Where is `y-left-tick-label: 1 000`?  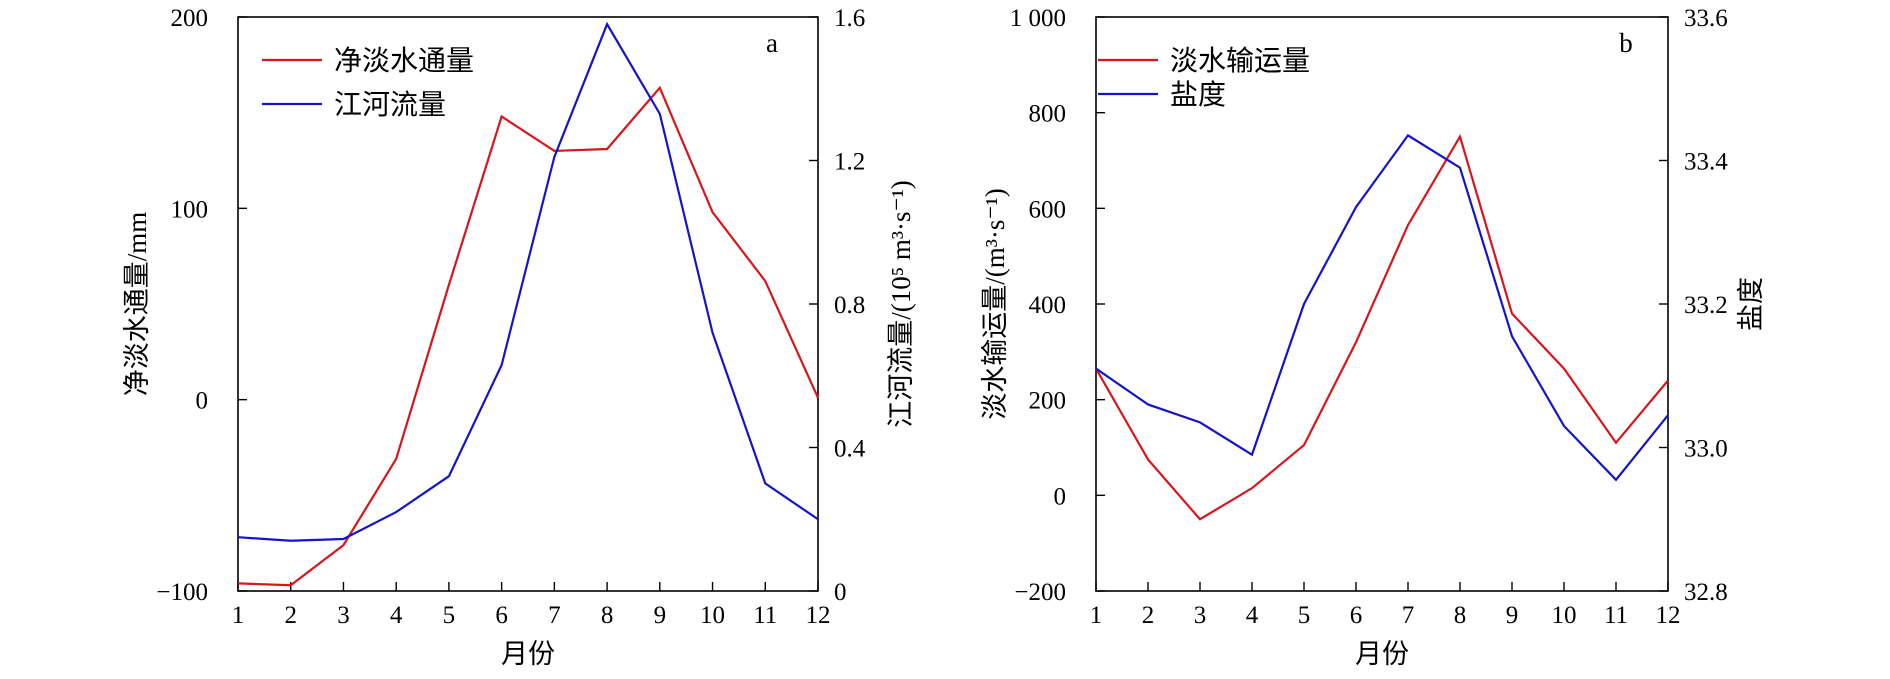 y-left-tick-label: 1 000 is located at coordinates (1038, 18).